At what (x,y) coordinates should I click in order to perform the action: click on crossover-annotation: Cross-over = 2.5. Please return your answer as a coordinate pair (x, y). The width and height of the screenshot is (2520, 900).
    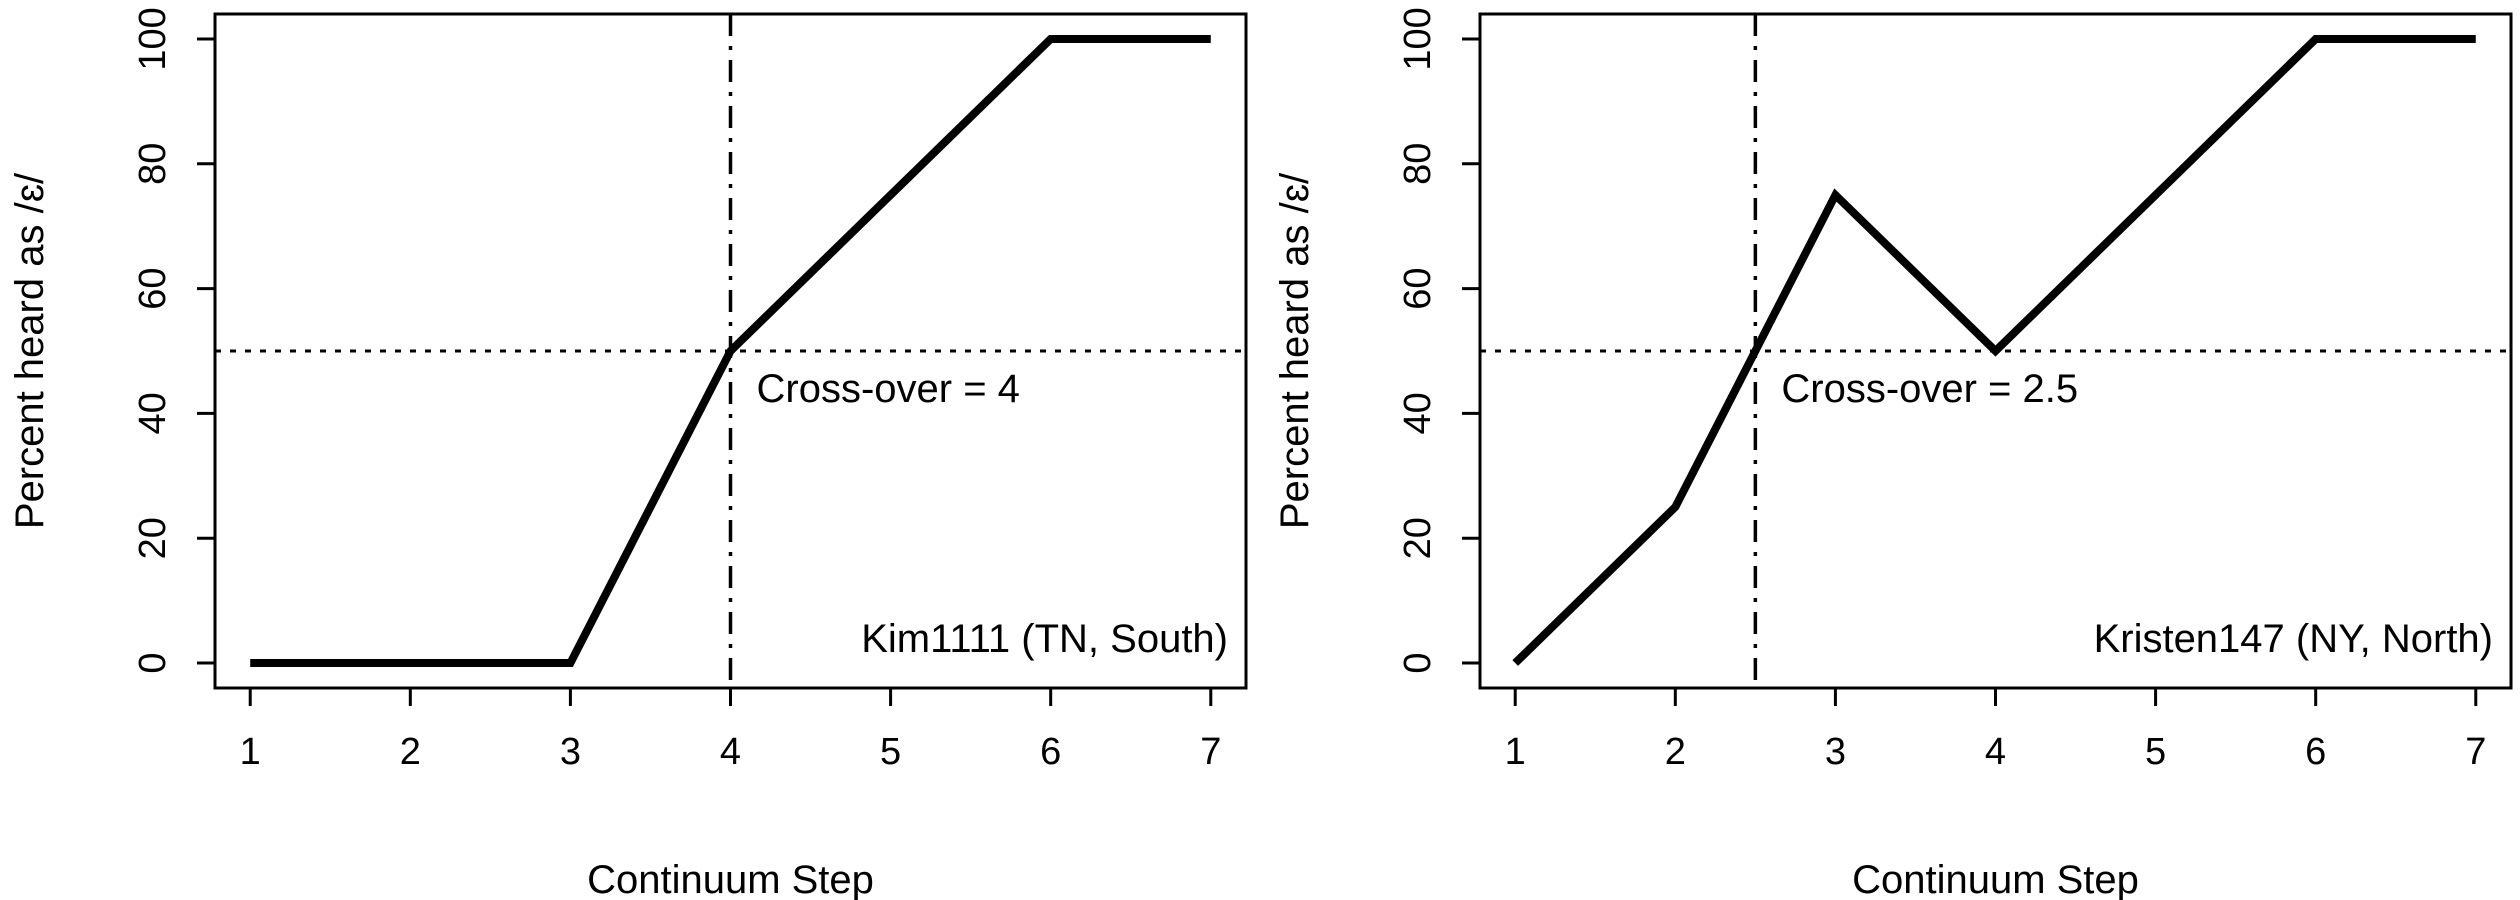
    Looking at the image, I should click on (1929, 389).